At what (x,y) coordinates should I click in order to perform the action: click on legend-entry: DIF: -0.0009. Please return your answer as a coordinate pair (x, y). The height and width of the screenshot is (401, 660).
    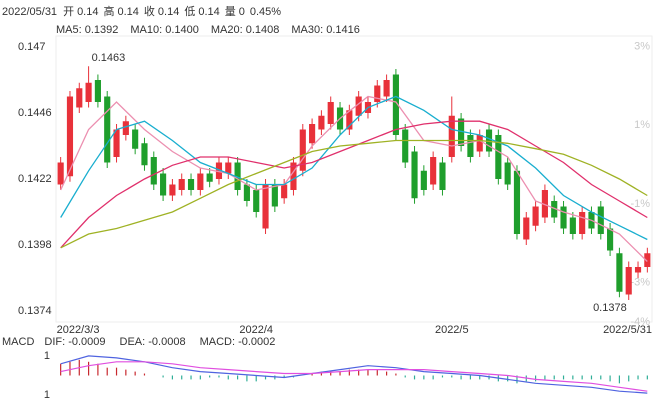
    Looking at the image, I should click on (74, 342).